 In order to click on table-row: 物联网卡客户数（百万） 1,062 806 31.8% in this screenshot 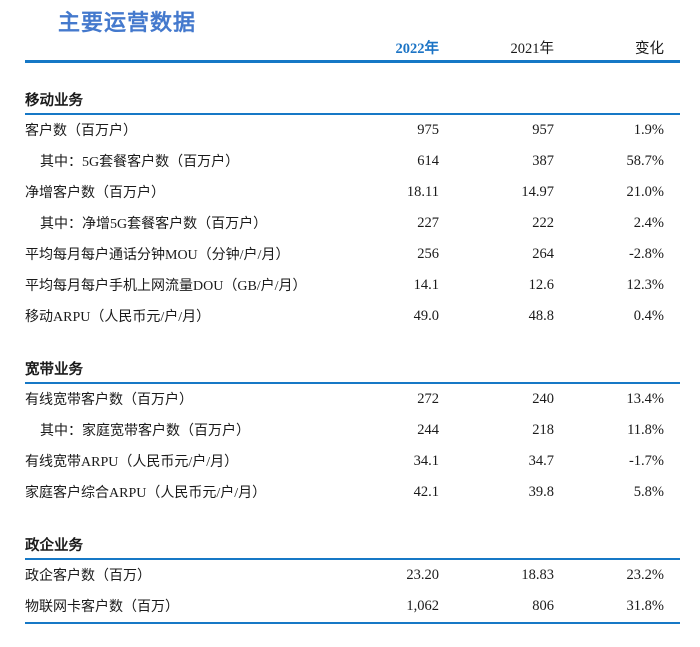, I will do `click(352, 606)`.